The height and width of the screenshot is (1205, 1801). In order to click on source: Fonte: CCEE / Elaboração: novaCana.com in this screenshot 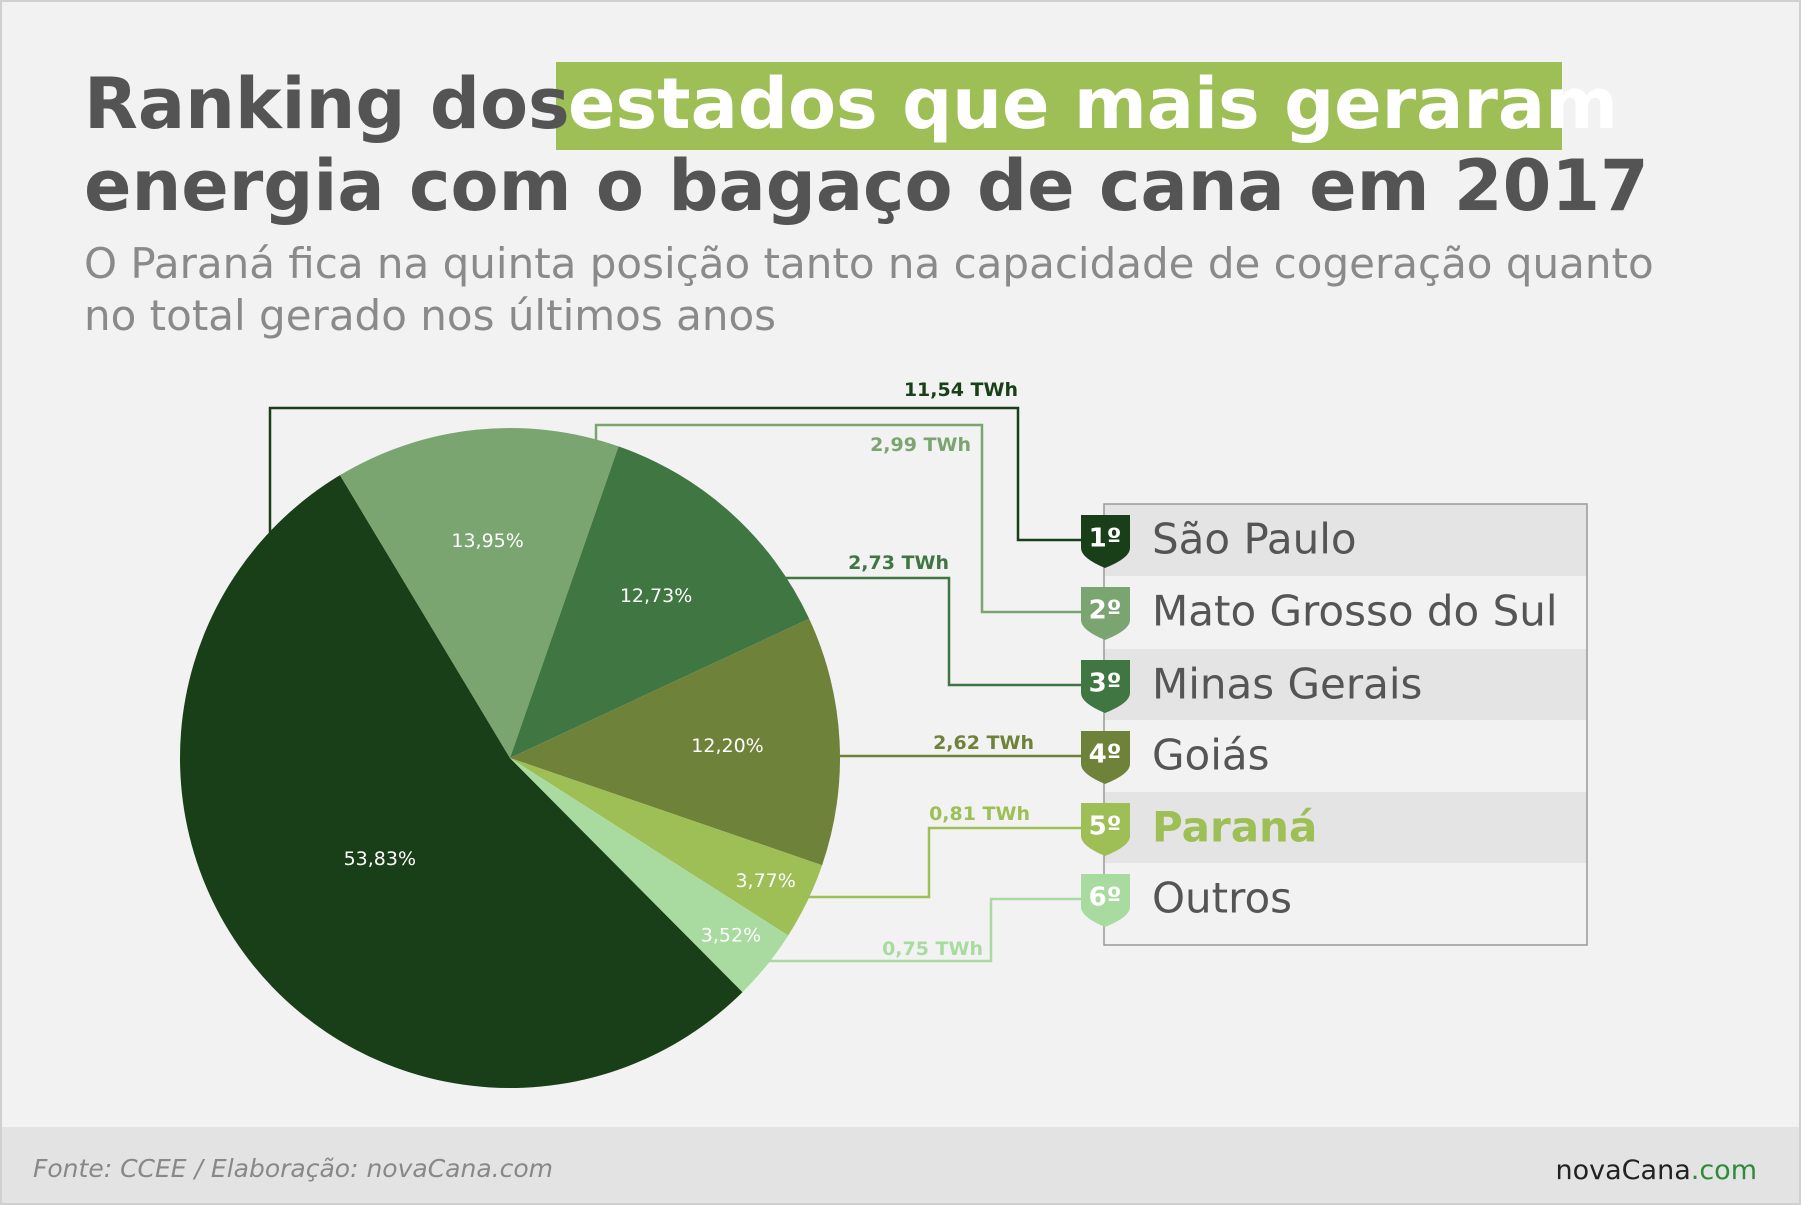, I will do `click(293, 1168)`.